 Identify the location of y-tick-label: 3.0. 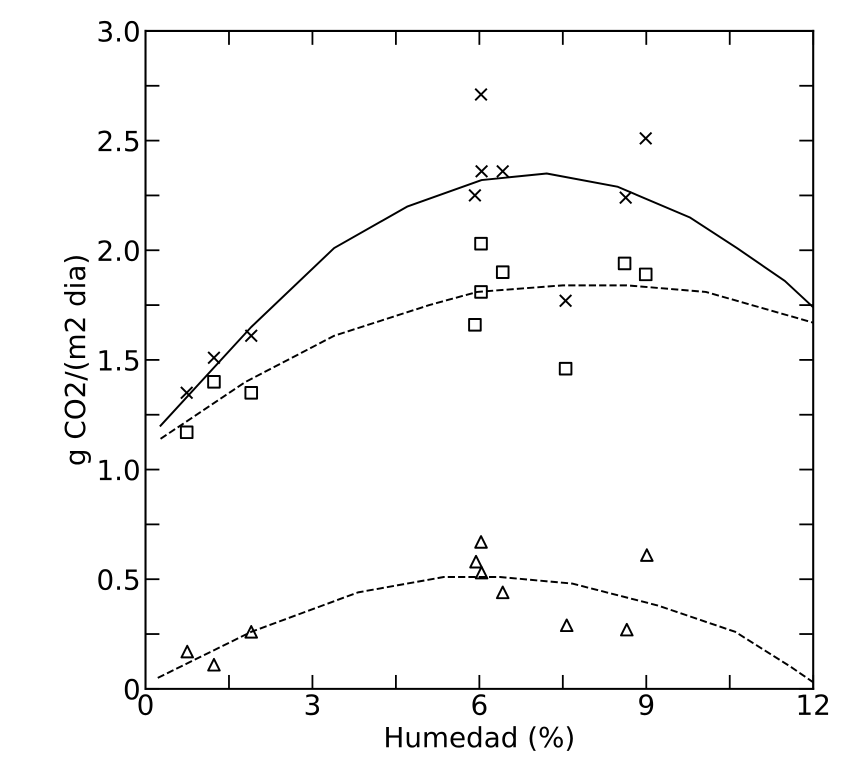
(118, 31).